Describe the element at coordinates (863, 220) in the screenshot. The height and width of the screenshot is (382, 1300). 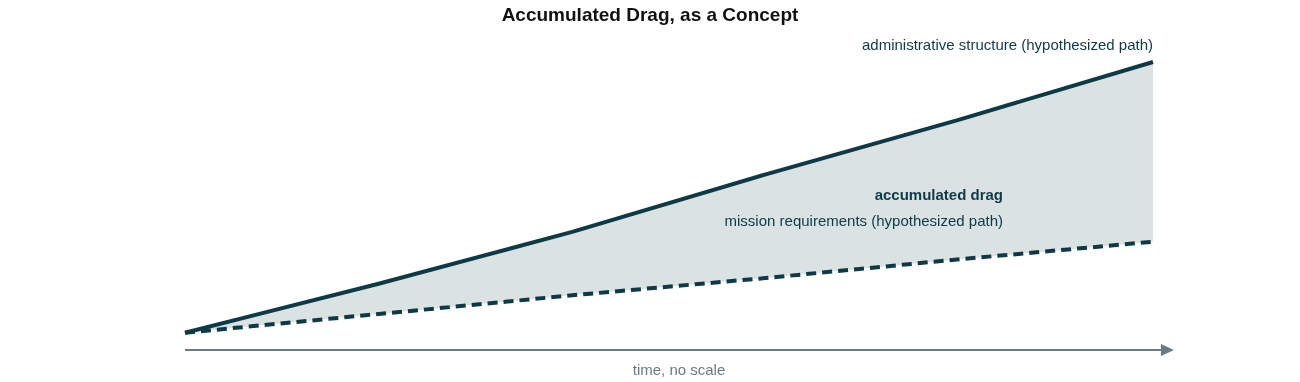
I see `series-label: mission requirements (hypothesized path)` at that location.